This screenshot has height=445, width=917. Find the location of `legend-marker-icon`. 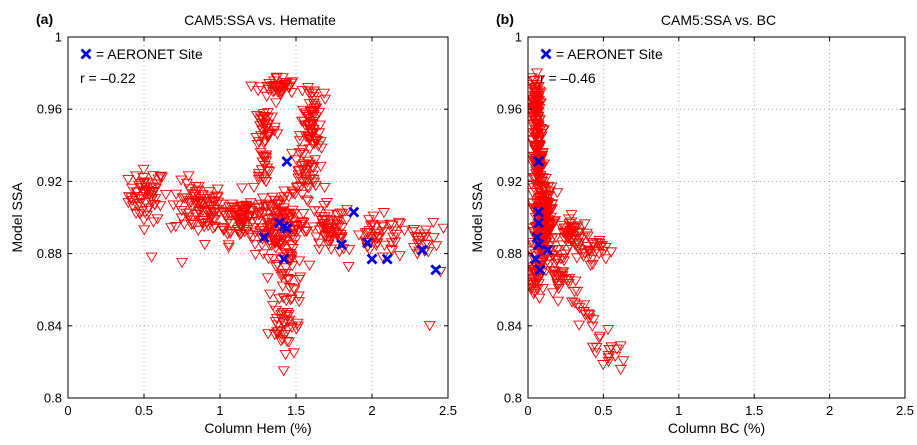

legend-marker-icon is located at coordinates (546, 54).